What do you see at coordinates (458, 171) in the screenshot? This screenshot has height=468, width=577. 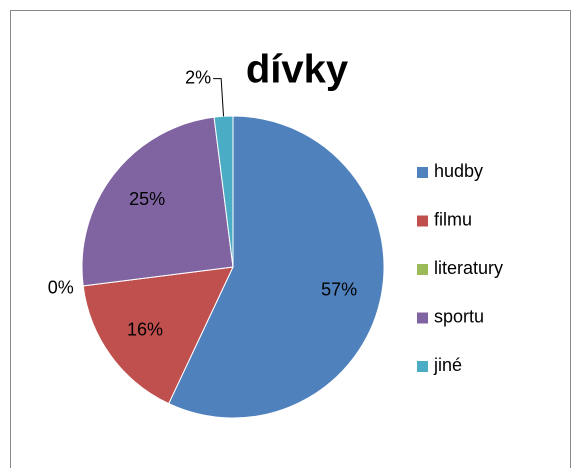 I see `legend-label: hudby` at bounding box center [458, 171].